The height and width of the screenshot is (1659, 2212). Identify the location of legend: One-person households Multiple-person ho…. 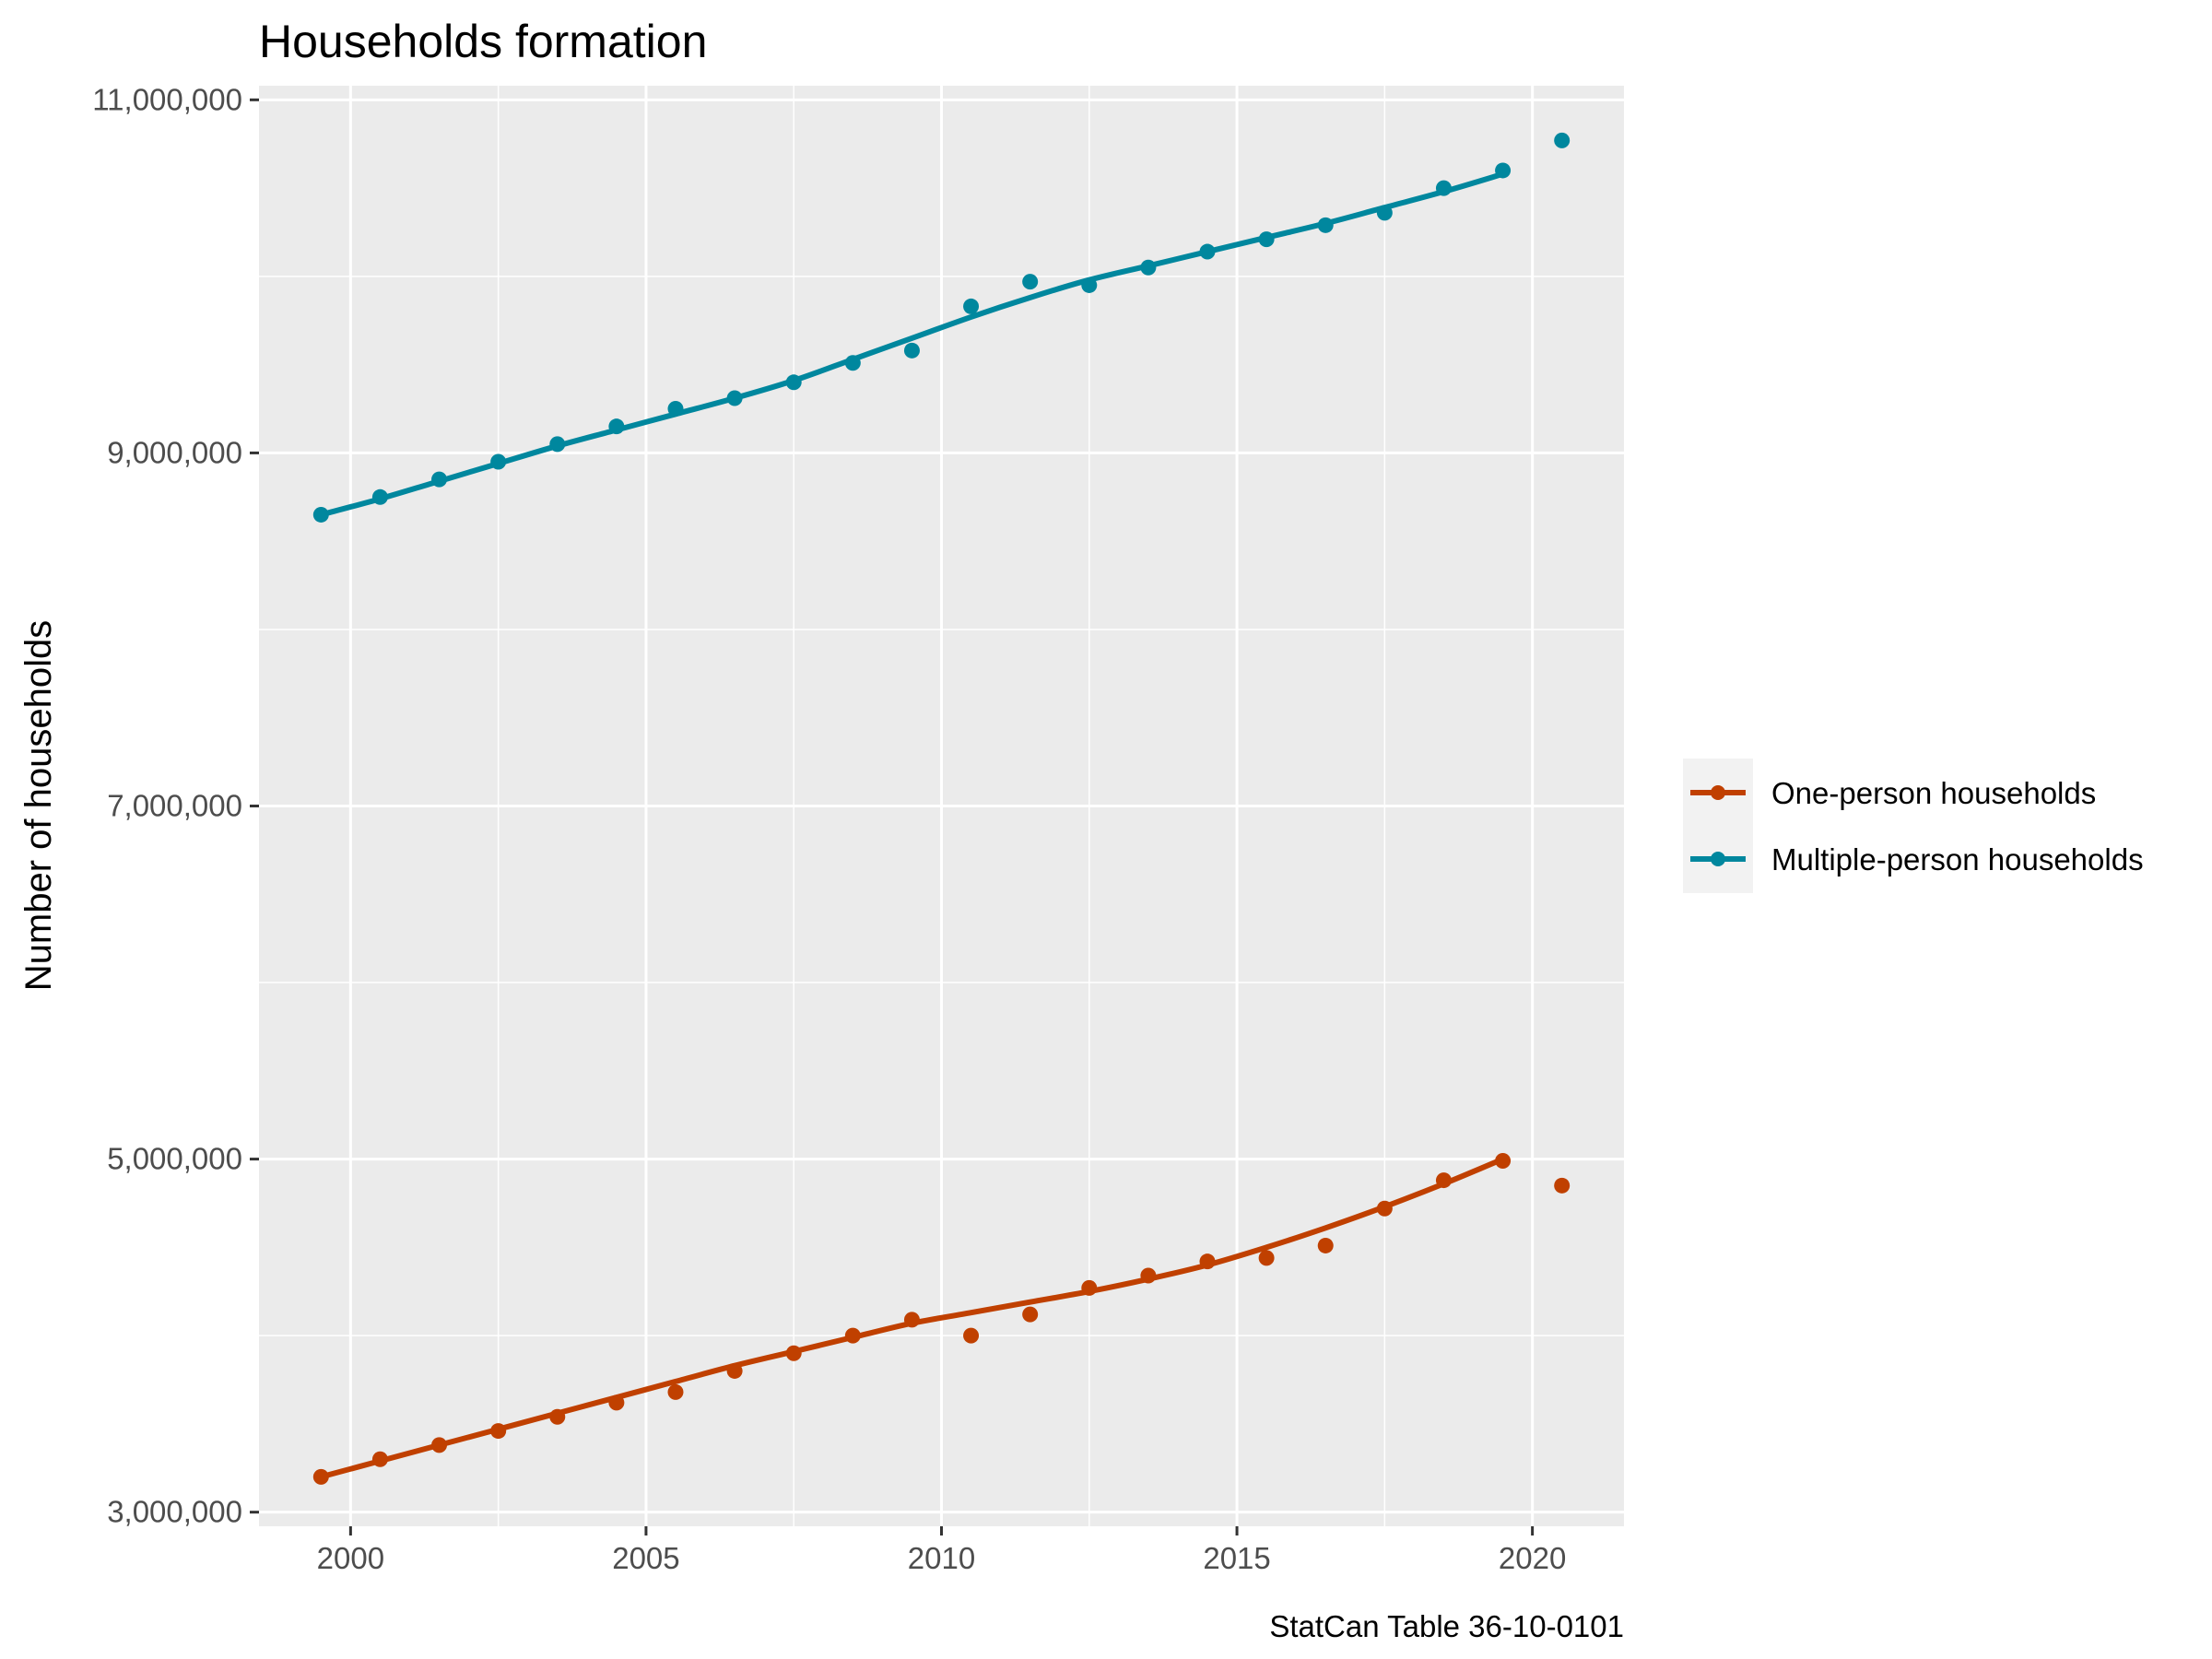
(1913, 826).